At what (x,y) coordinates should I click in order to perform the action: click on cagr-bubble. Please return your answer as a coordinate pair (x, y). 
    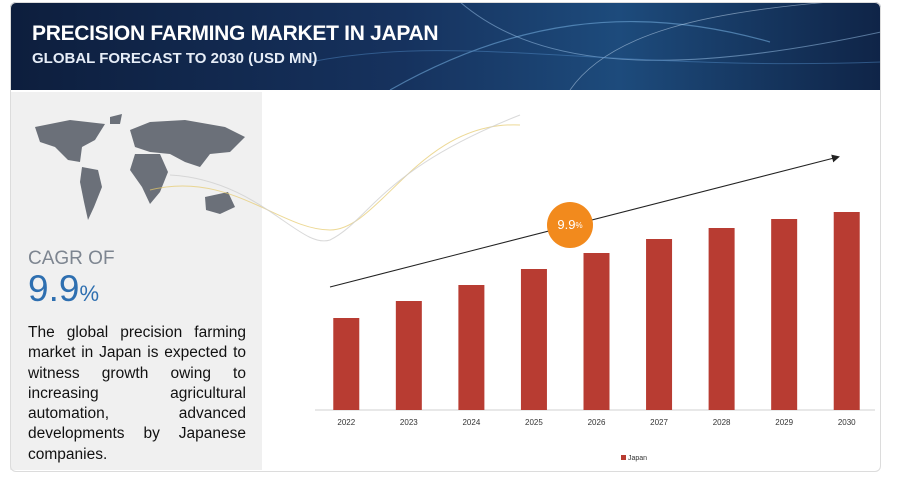
    Looking at the image, I should click on (570, 225).